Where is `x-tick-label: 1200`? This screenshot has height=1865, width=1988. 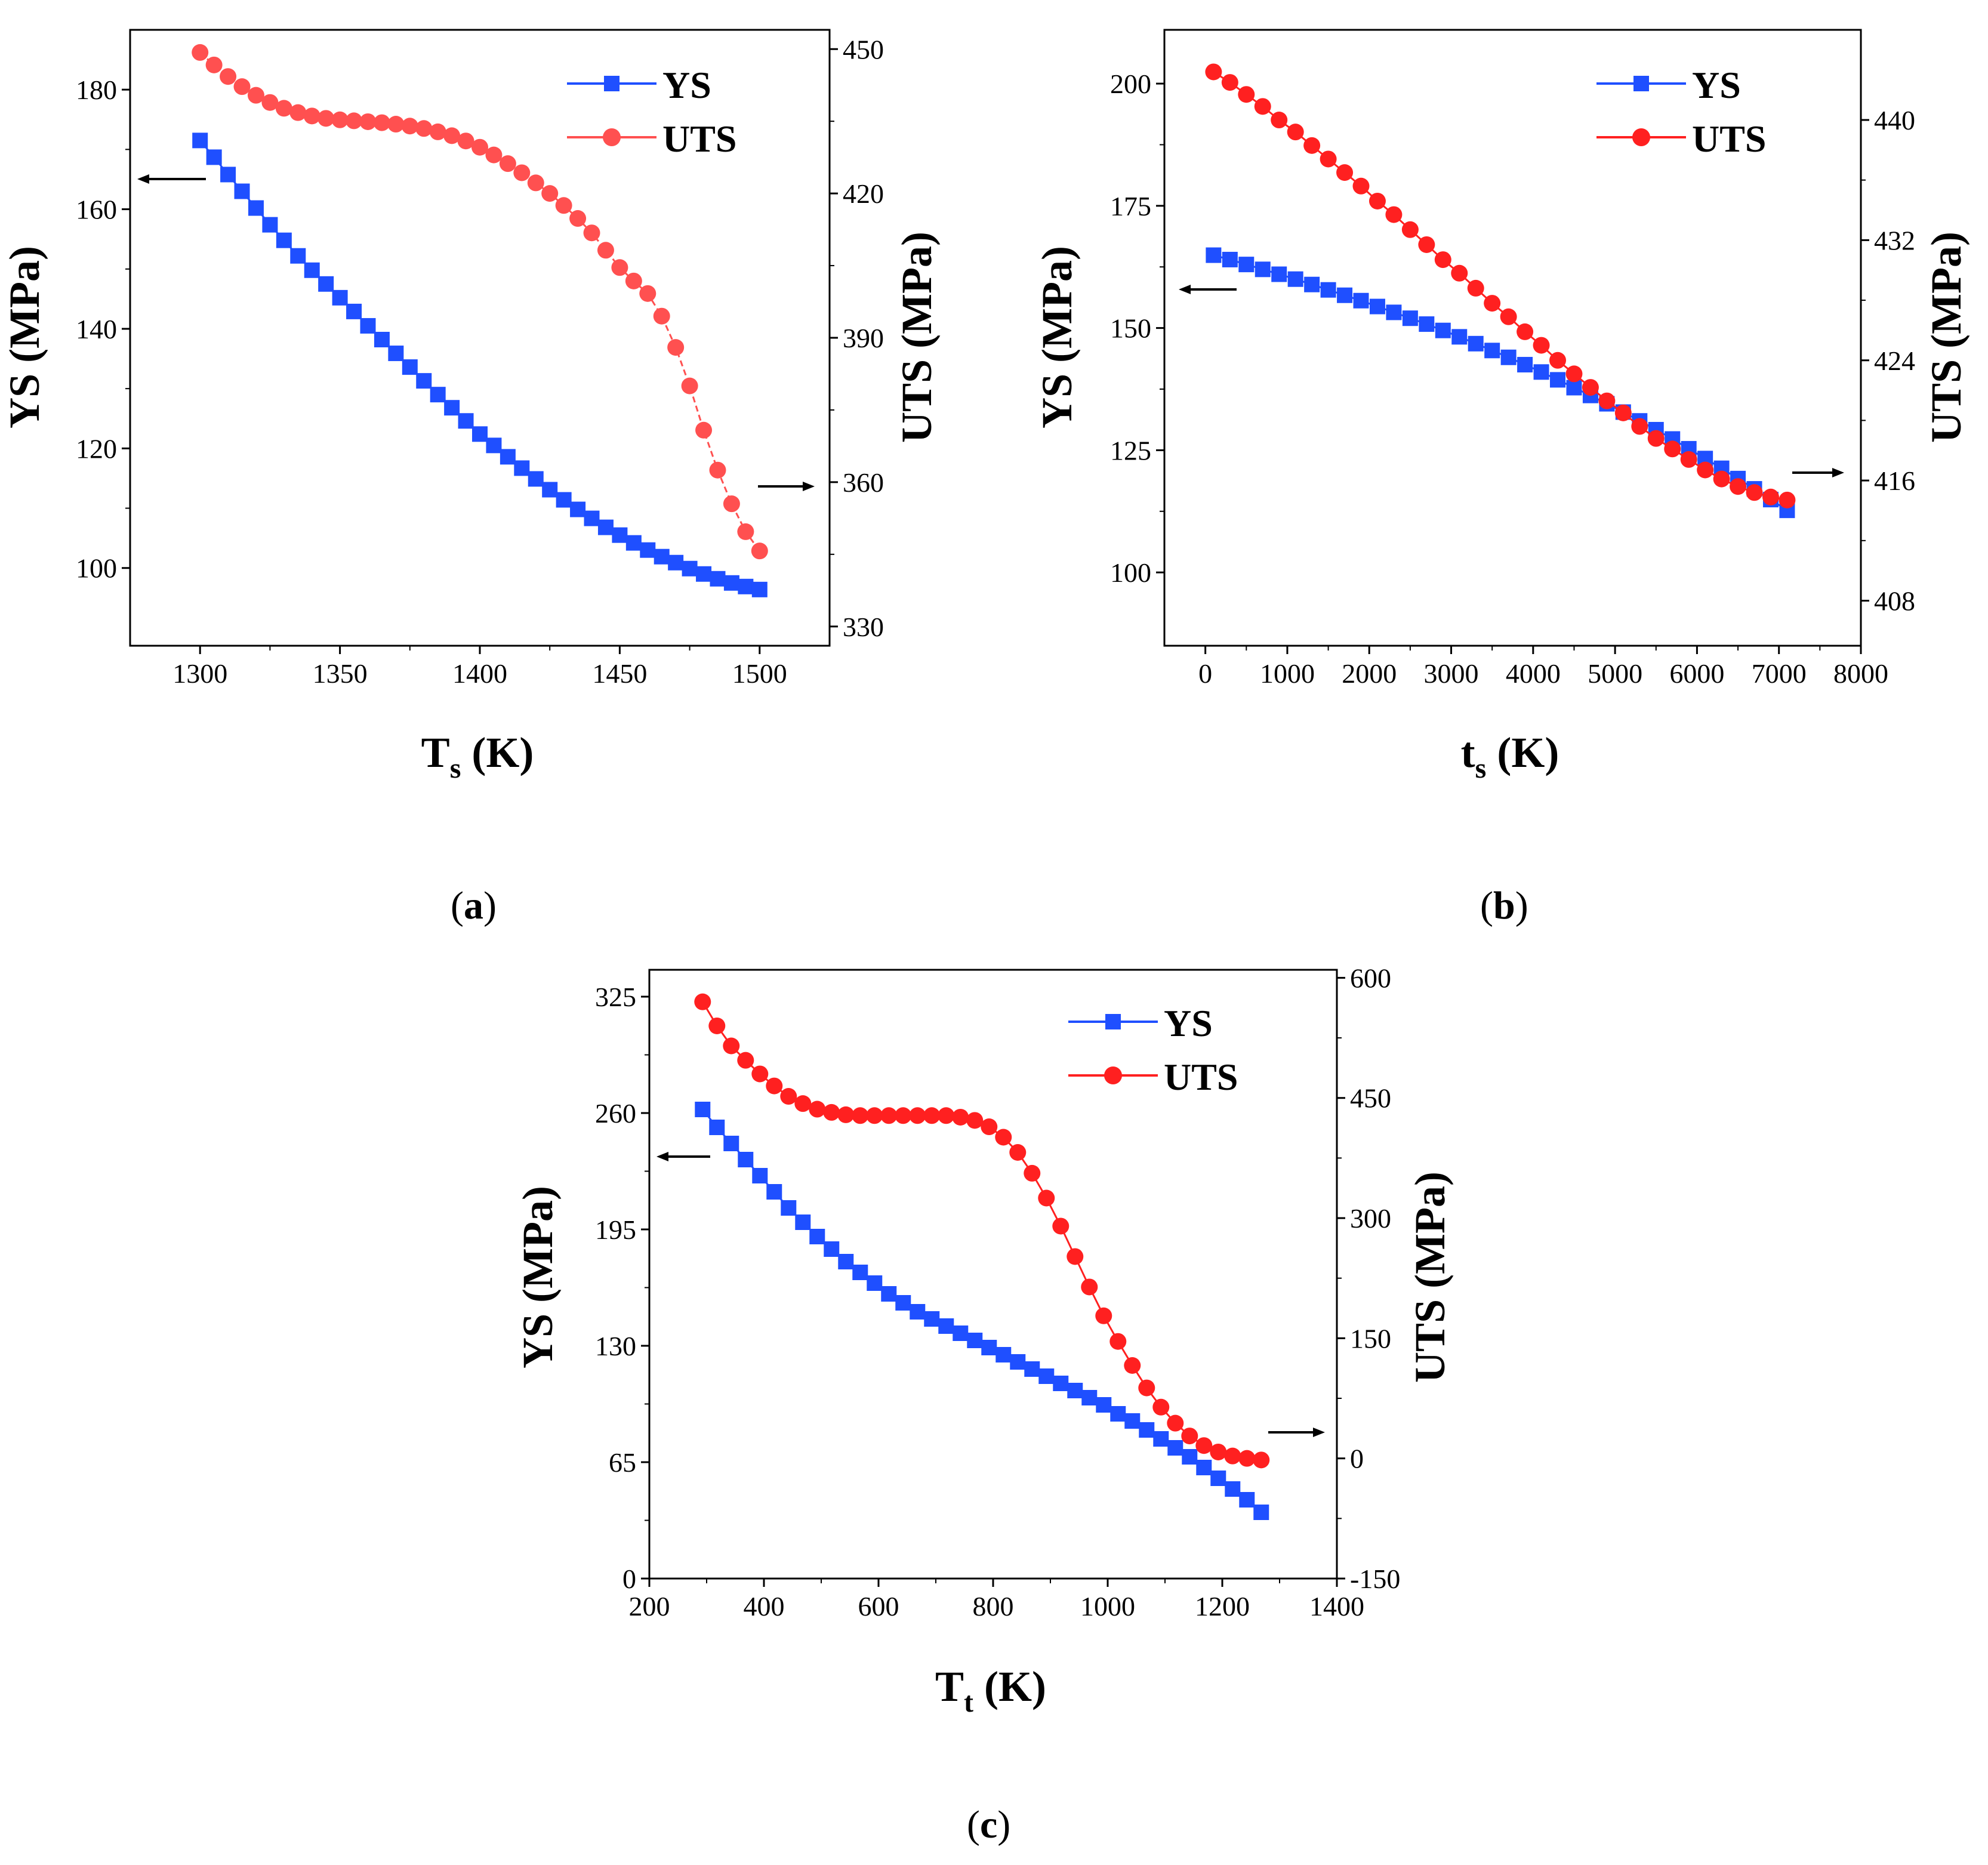
x-tick-label: 1200 is located at coordinates (1223, 1606).